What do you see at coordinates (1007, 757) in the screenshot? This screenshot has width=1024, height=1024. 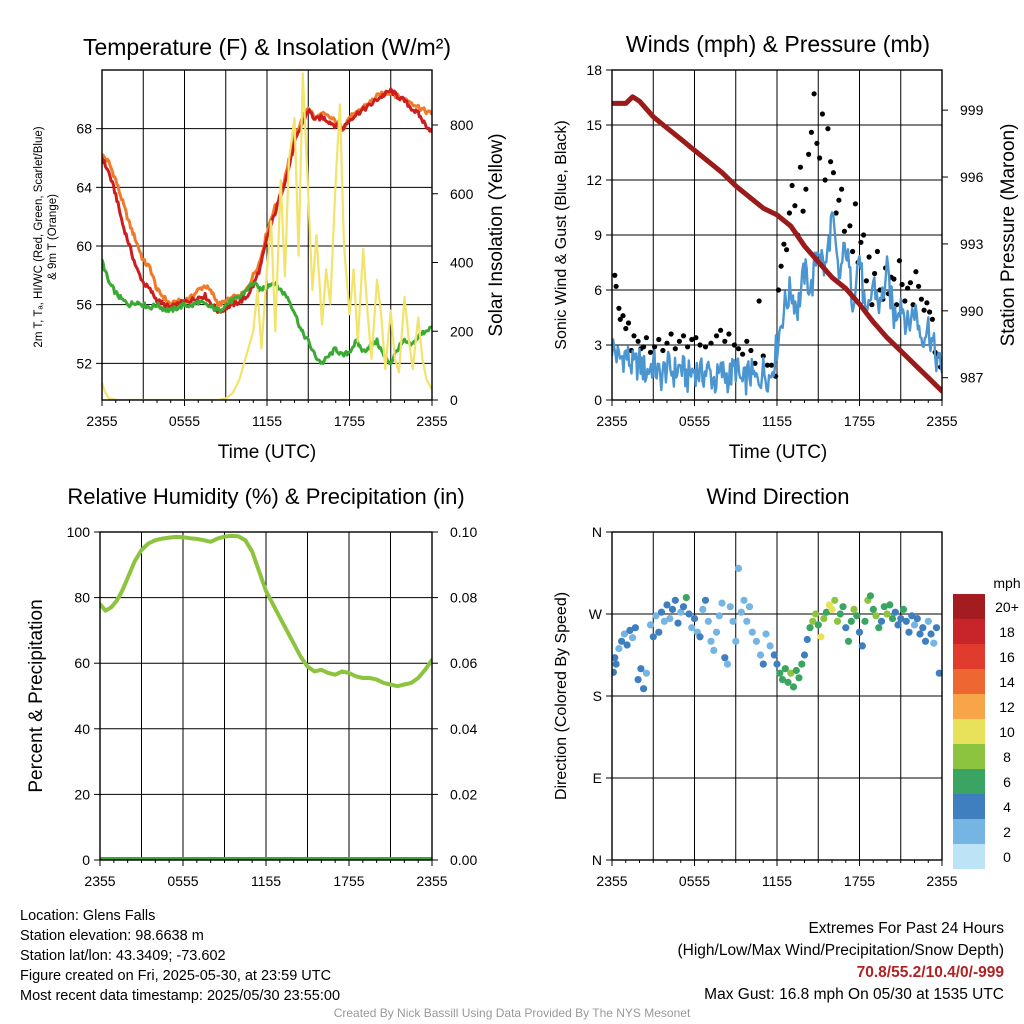 I see `legend-label: 8` at bounding box center [1007, 757].